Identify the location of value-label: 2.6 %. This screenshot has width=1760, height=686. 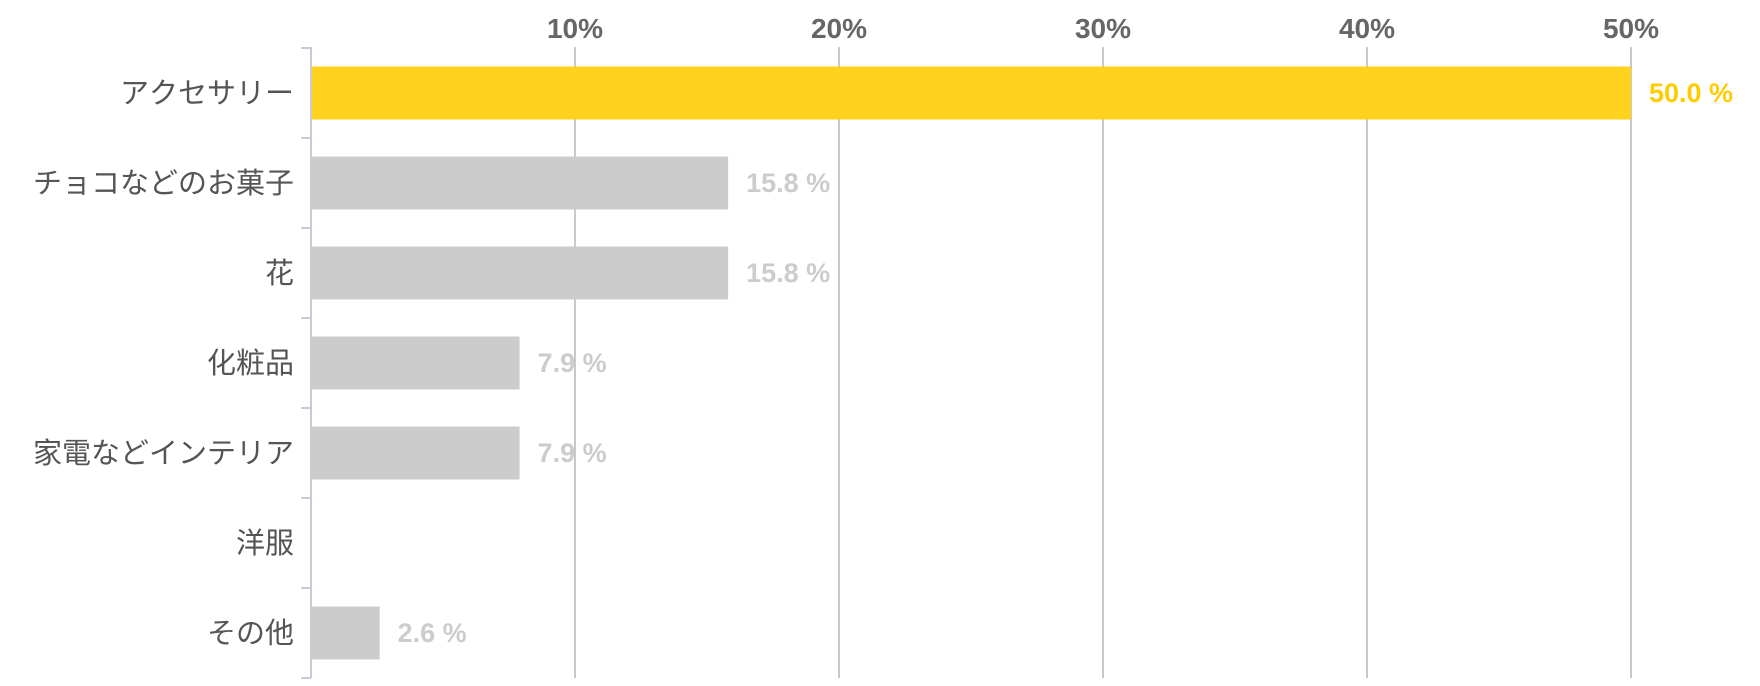
(432, 633).